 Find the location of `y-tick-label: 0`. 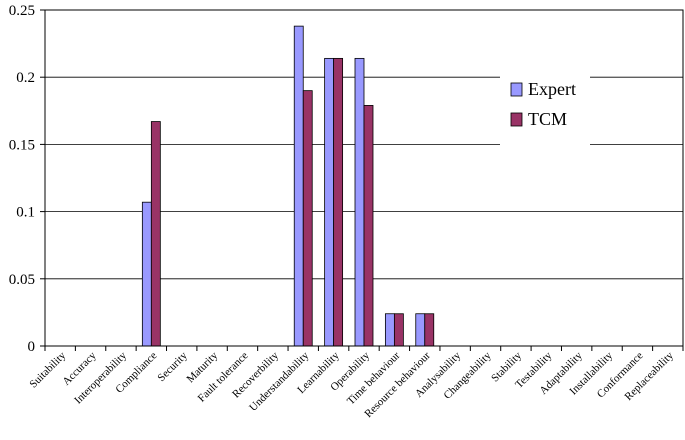

y-tick-label: 0 is located at coordinates (32, 347).